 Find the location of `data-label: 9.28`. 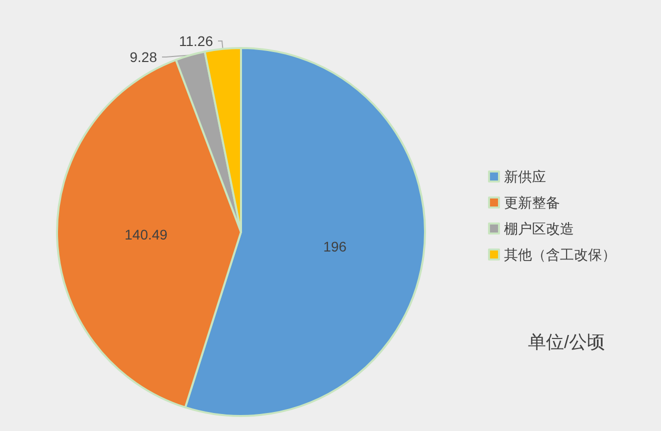

data-label: 9.28 is located at coordinates (144, 56).